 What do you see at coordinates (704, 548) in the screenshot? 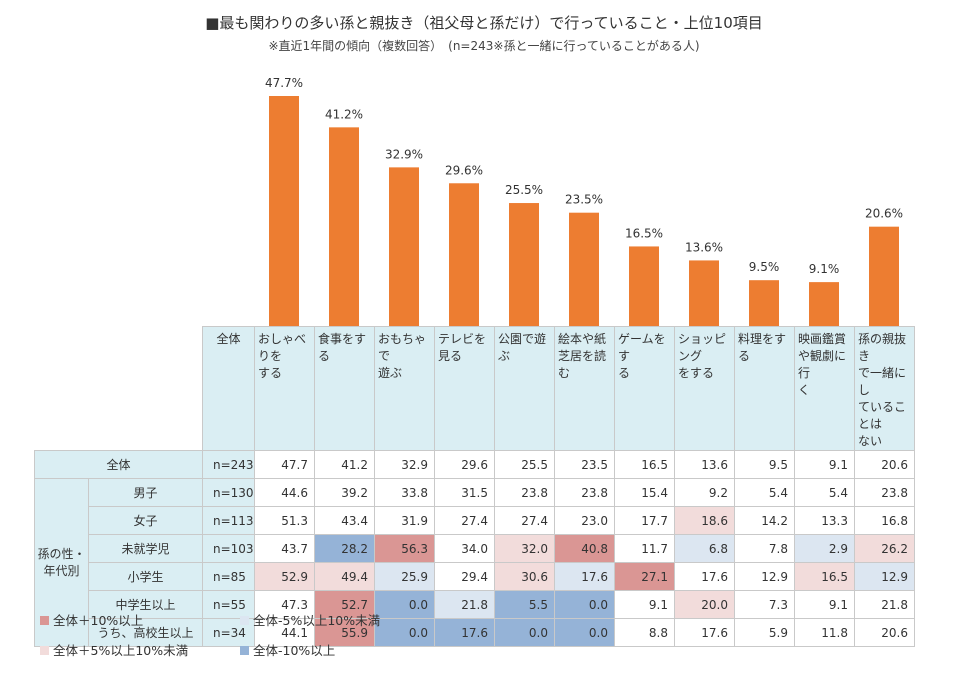
I see `cell-value: 6.8` at bounding box center [704, 548].